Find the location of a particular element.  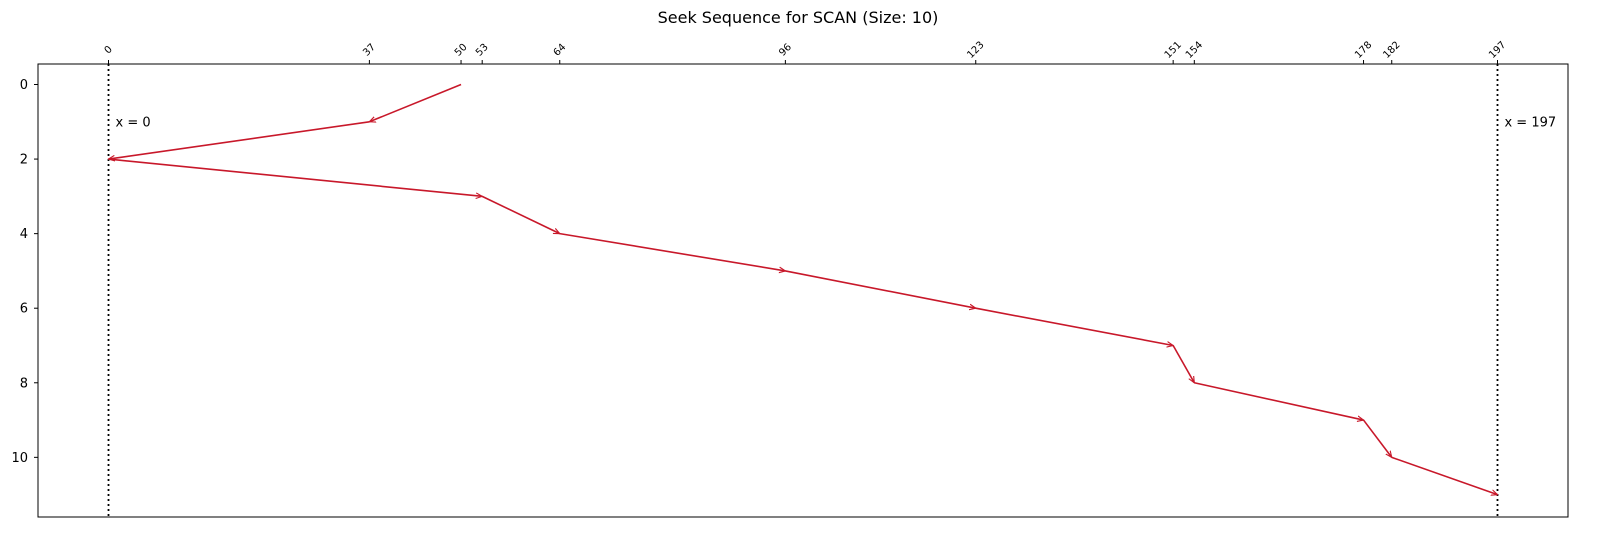

x-tick-label: 182 is located at coordinates (1391, 50).